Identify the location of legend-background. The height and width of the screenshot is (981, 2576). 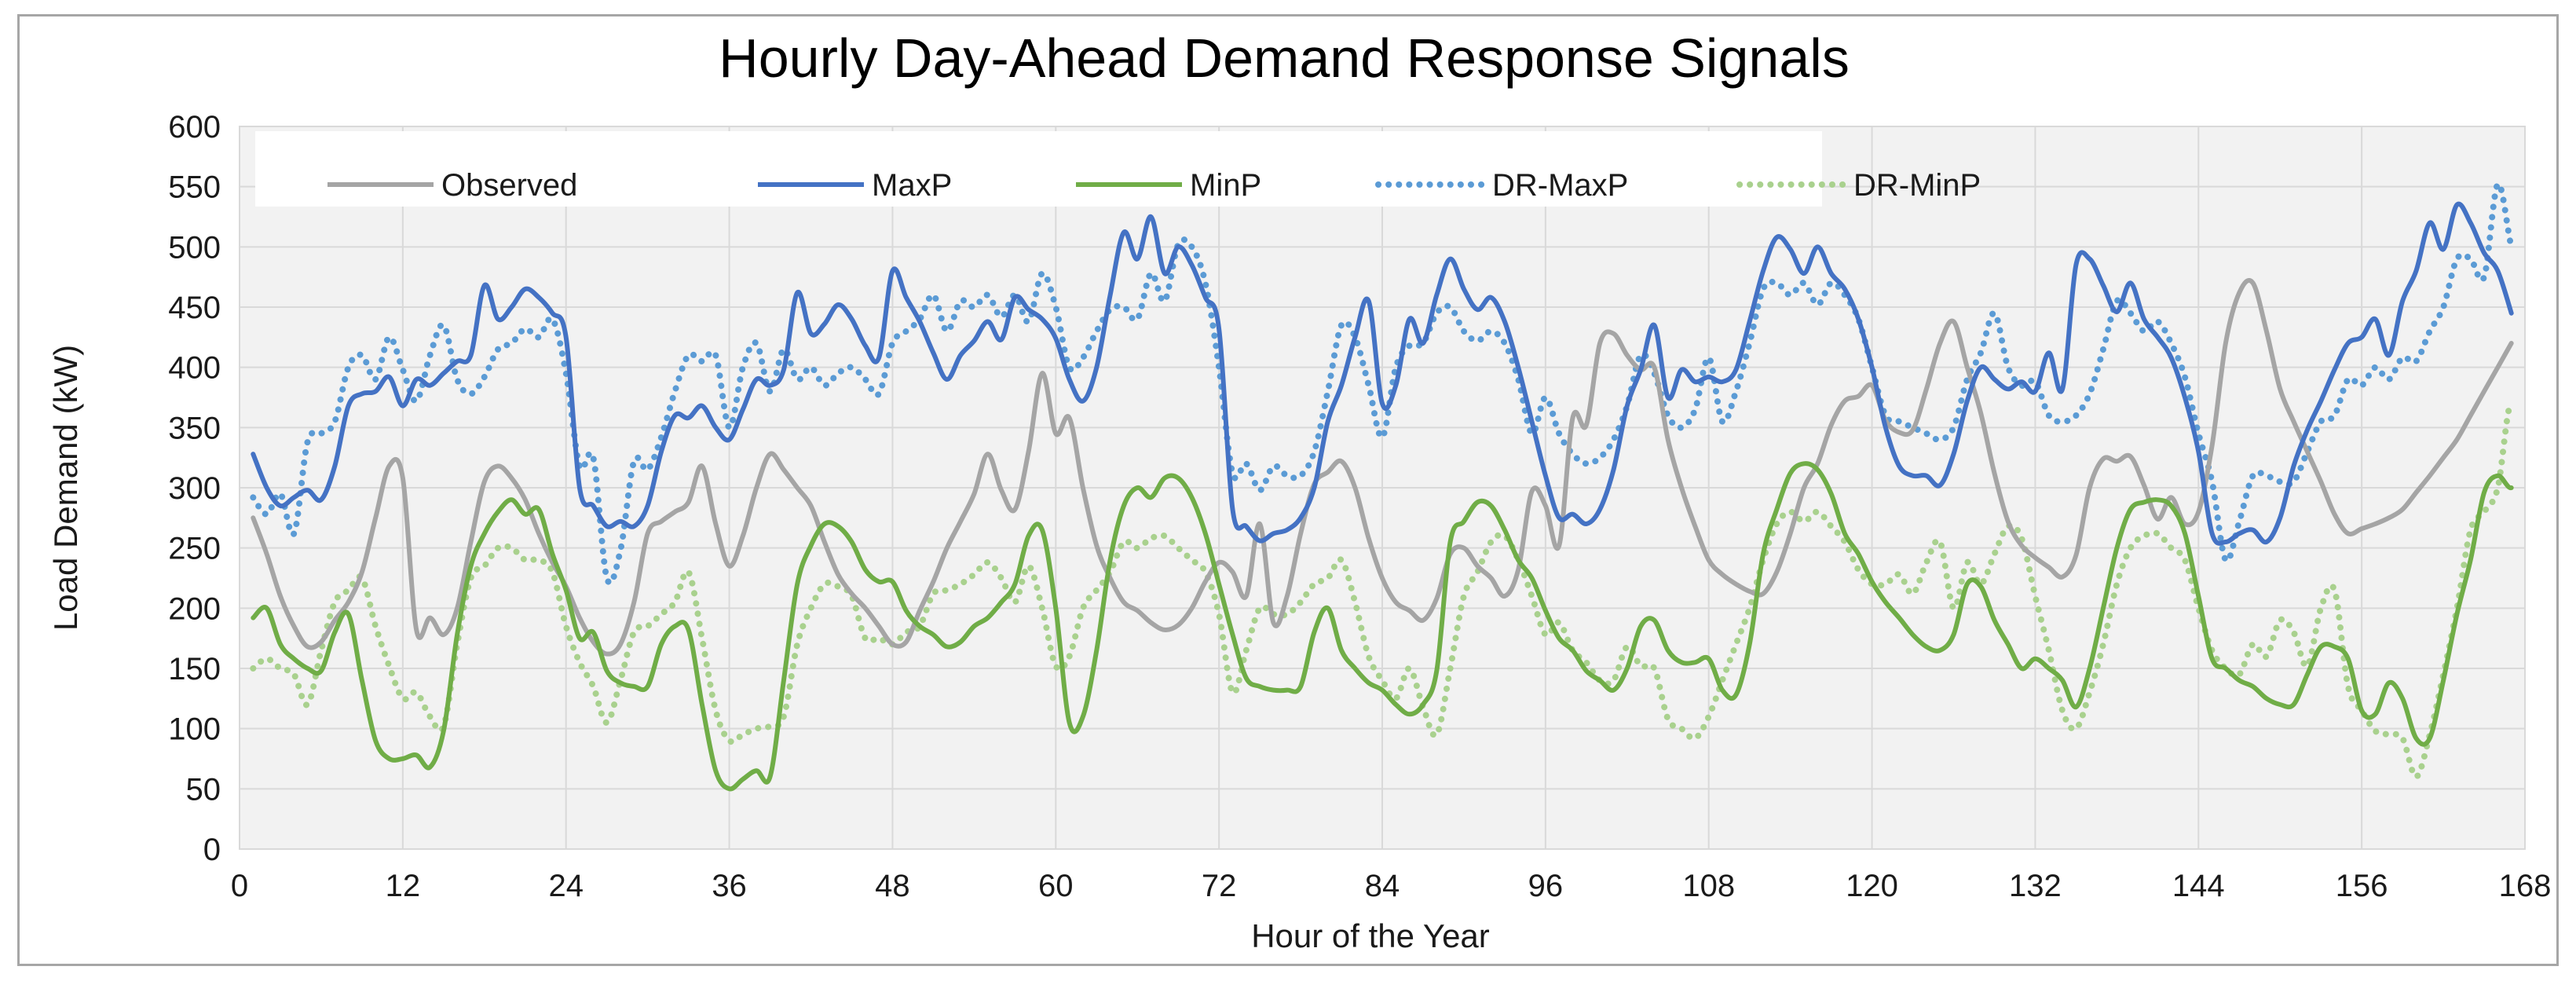
(1038, 169).